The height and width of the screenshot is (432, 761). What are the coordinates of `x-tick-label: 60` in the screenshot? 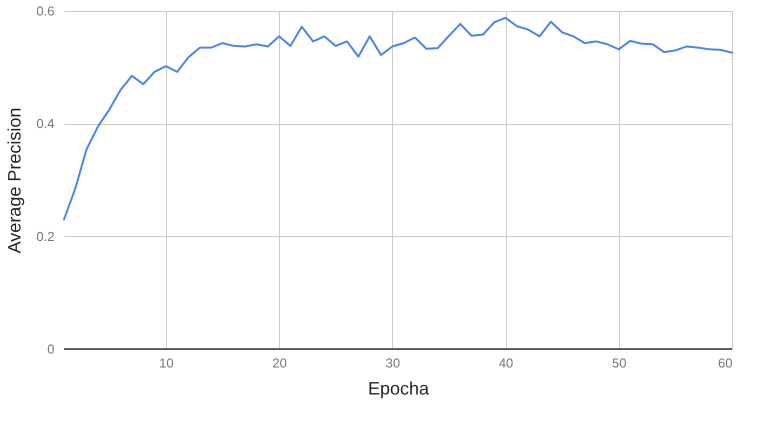 It's located at (725, 363).